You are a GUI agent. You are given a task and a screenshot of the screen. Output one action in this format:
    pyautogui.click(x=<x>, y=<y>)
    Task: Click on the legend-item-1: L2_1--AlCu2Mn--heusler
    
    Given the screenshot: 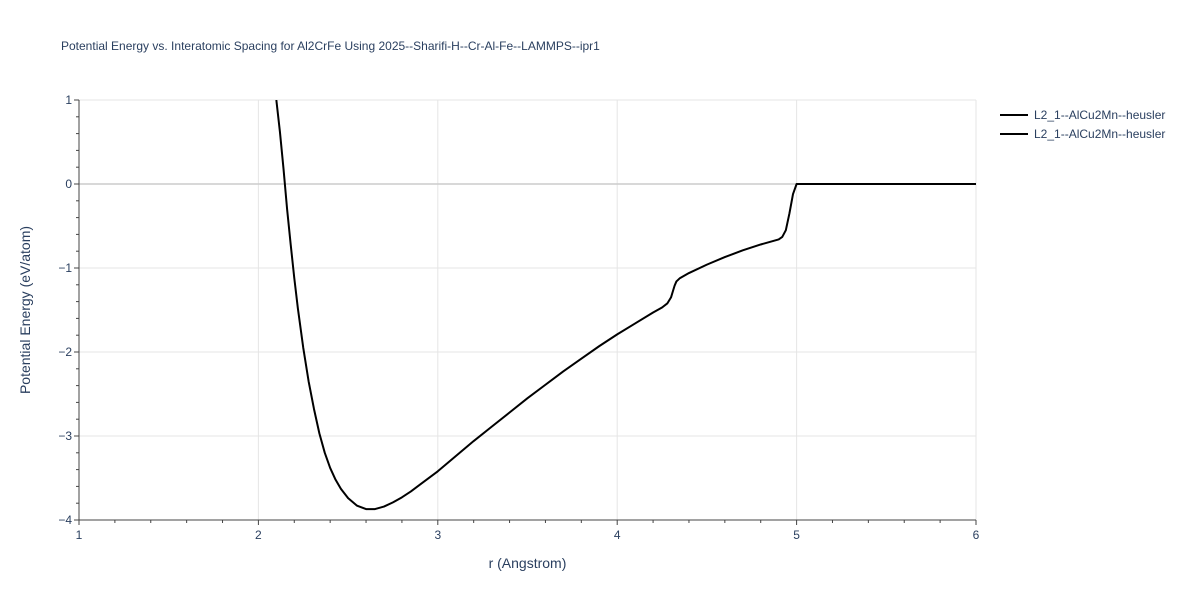 What is the action you would take?
    pyautogui.click(x=1082, y=115)
    